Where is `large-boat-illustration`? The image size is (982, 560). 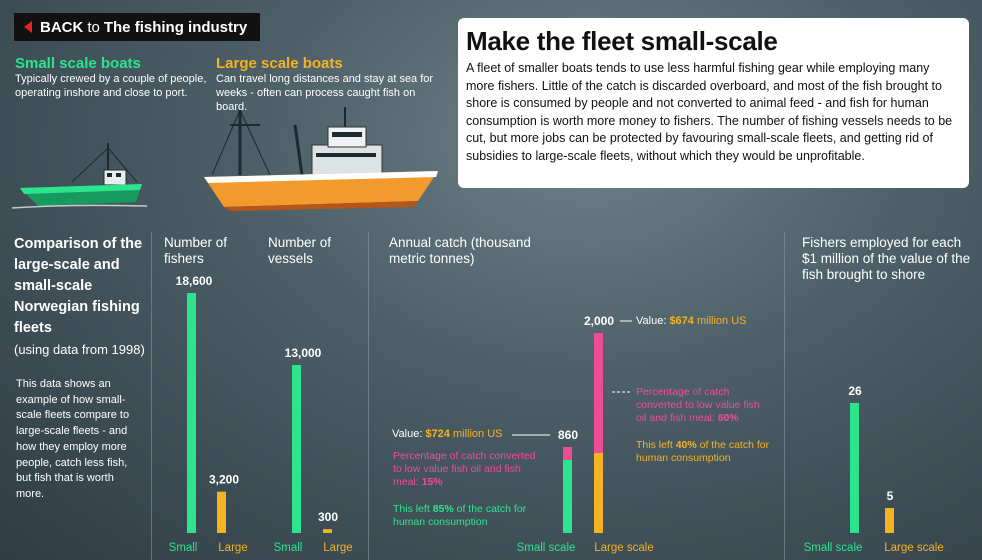
large-boat-illustration is located at coordinates (321, 159).